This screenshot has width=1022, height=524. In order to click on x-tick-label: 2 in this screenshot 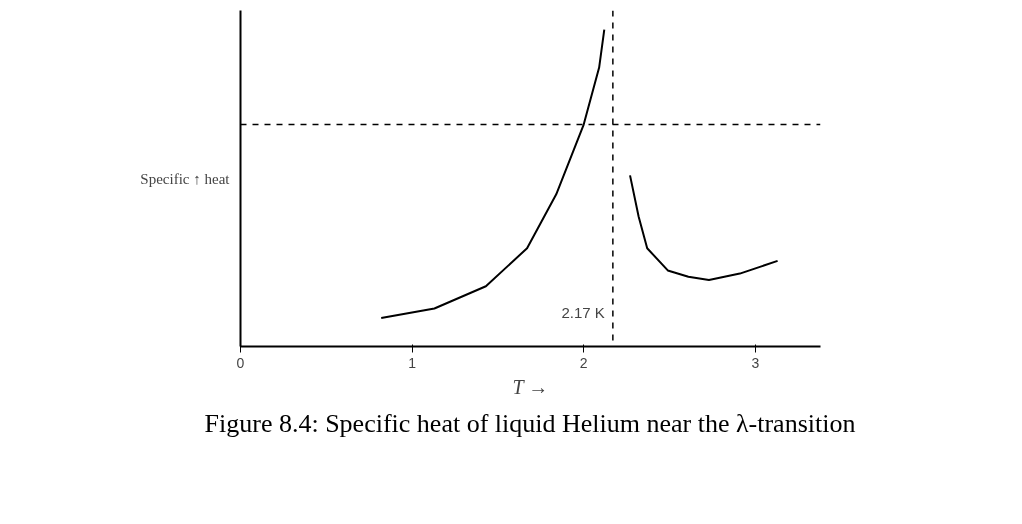, I will do `click(583, 362)`.